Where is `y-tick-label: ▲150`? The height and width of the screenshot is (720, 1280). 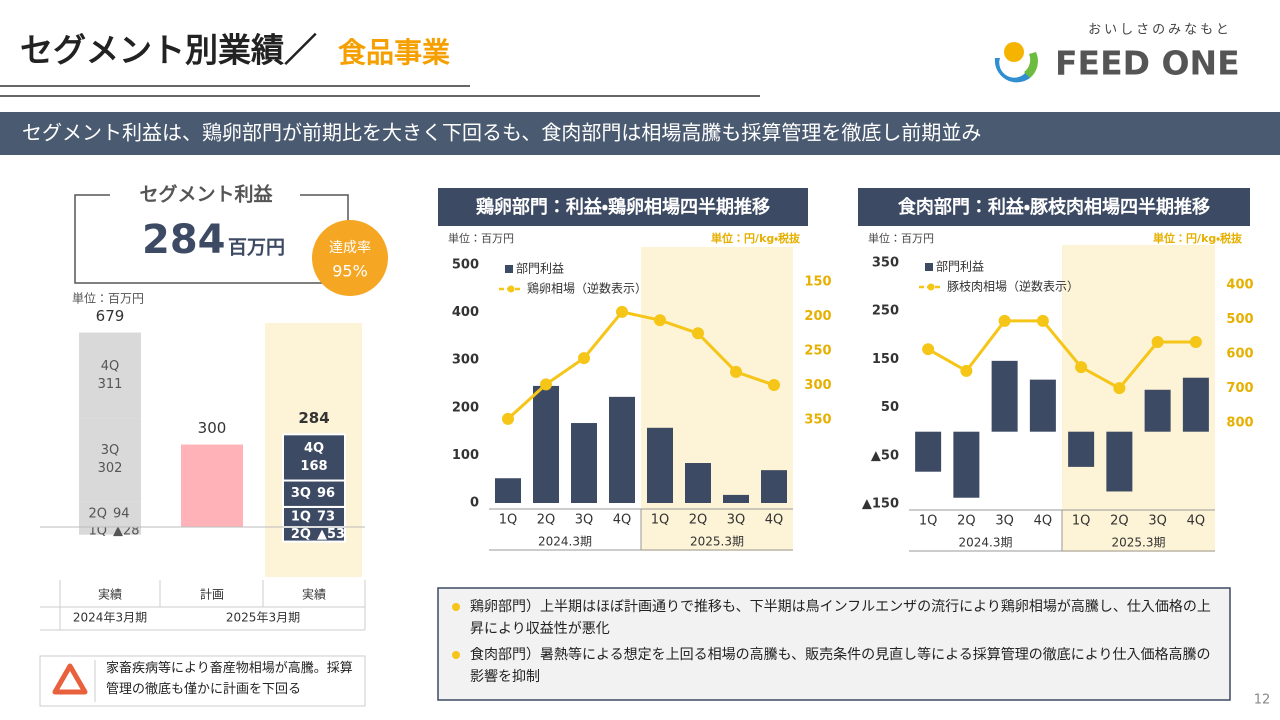 y-tick-label: ▲150 is located at coordinates (880, 504).